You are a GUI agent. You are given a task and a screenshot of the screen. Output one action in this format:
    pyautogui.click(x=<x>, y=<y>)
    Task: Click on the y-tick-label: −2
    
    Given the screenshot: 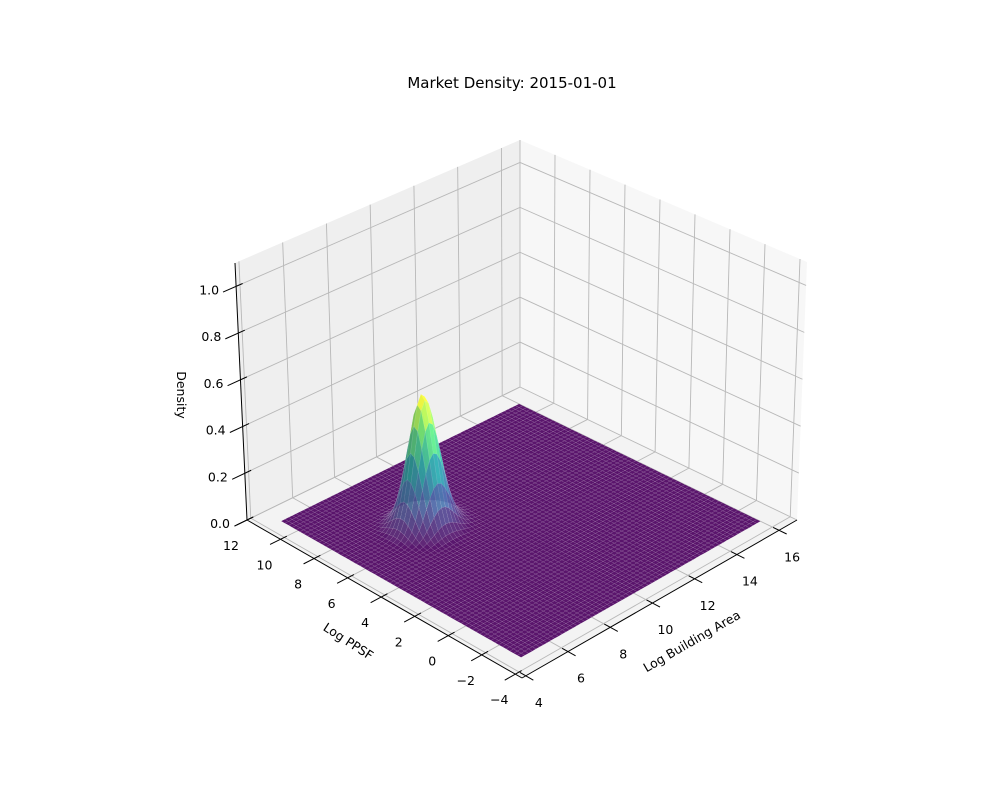 What is the action you would take?
    pyautogui.click(x=466, y=680)
    